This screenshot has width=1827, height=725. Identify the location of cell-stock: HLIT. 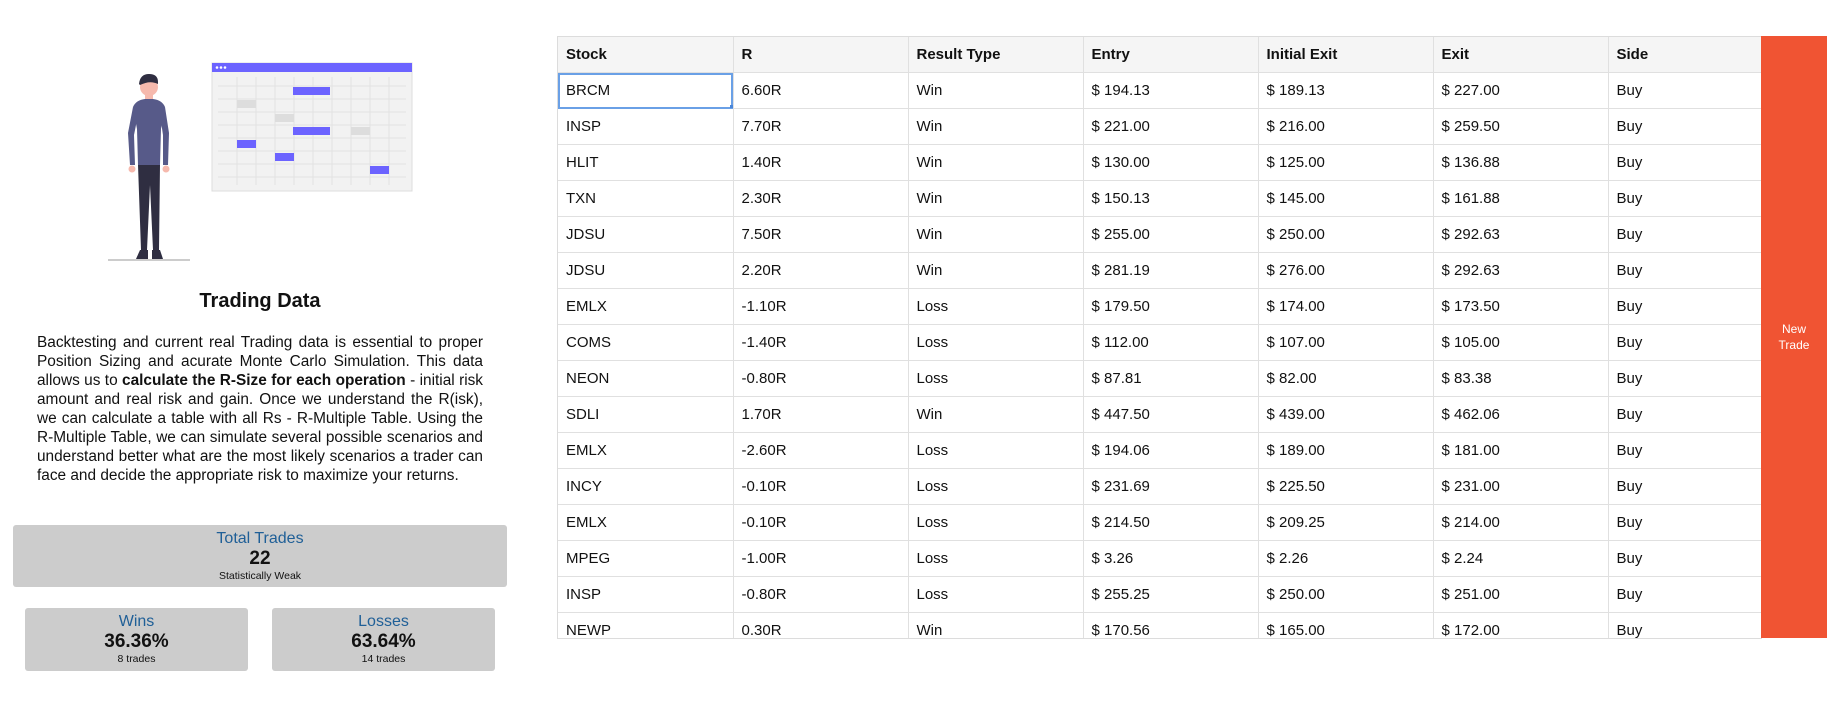
(646, 162).